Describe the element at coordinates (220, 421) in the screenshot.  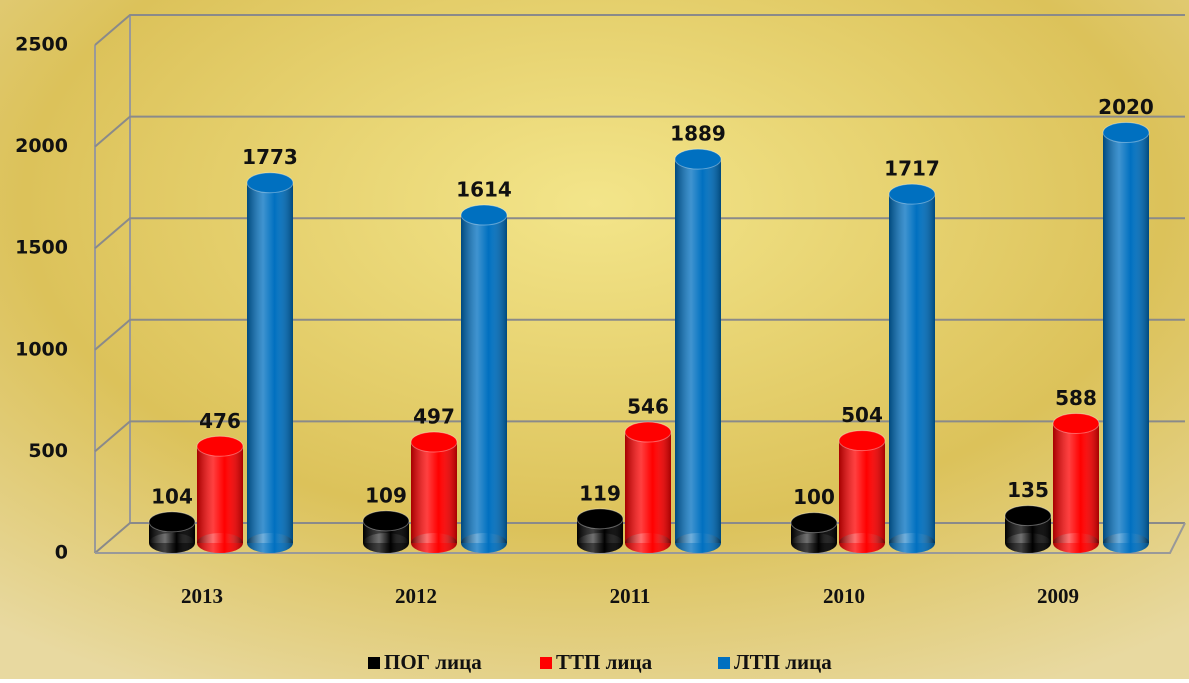
I see `data-label: 476` at that location.